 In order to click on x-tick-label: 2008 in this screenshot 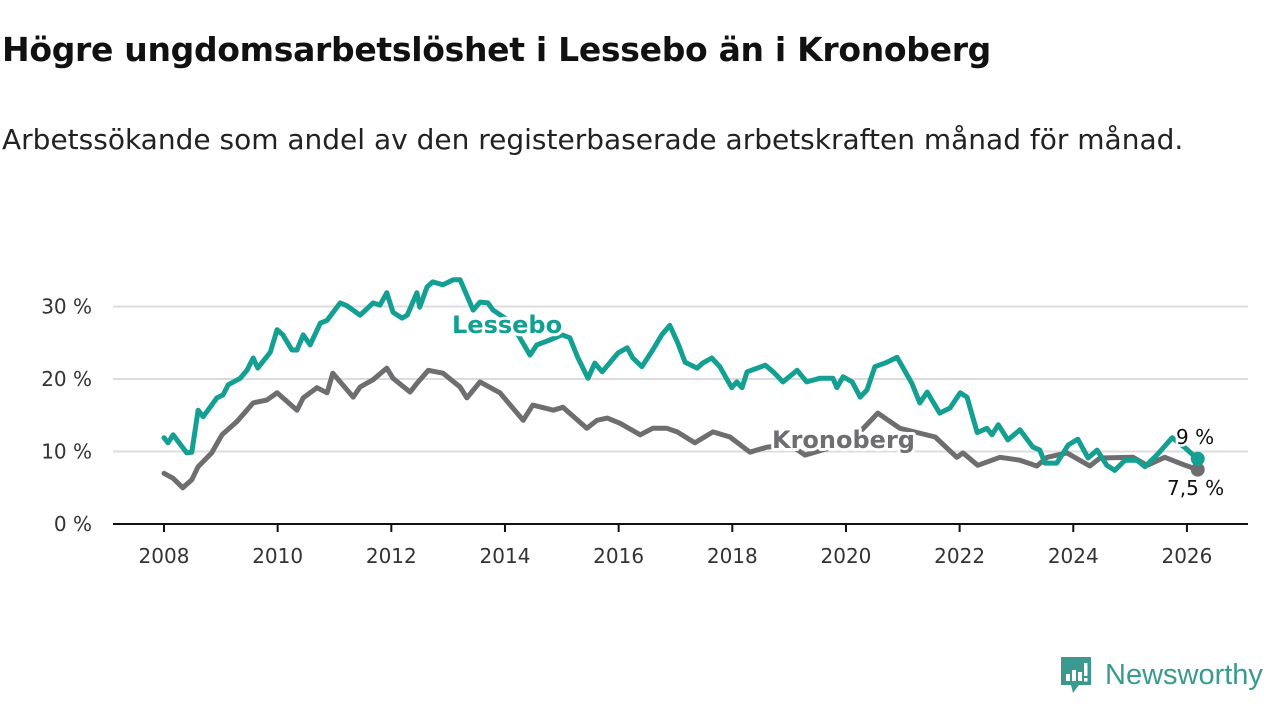, I will do `click(164, 556)`.